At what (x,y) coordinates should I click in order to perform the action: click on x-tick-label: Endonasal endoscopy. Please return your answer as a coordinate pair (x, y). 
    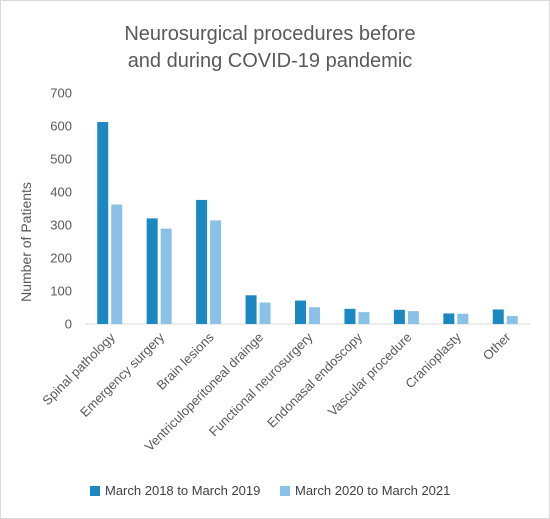
    Looking at the image, I should click on (314, 379).